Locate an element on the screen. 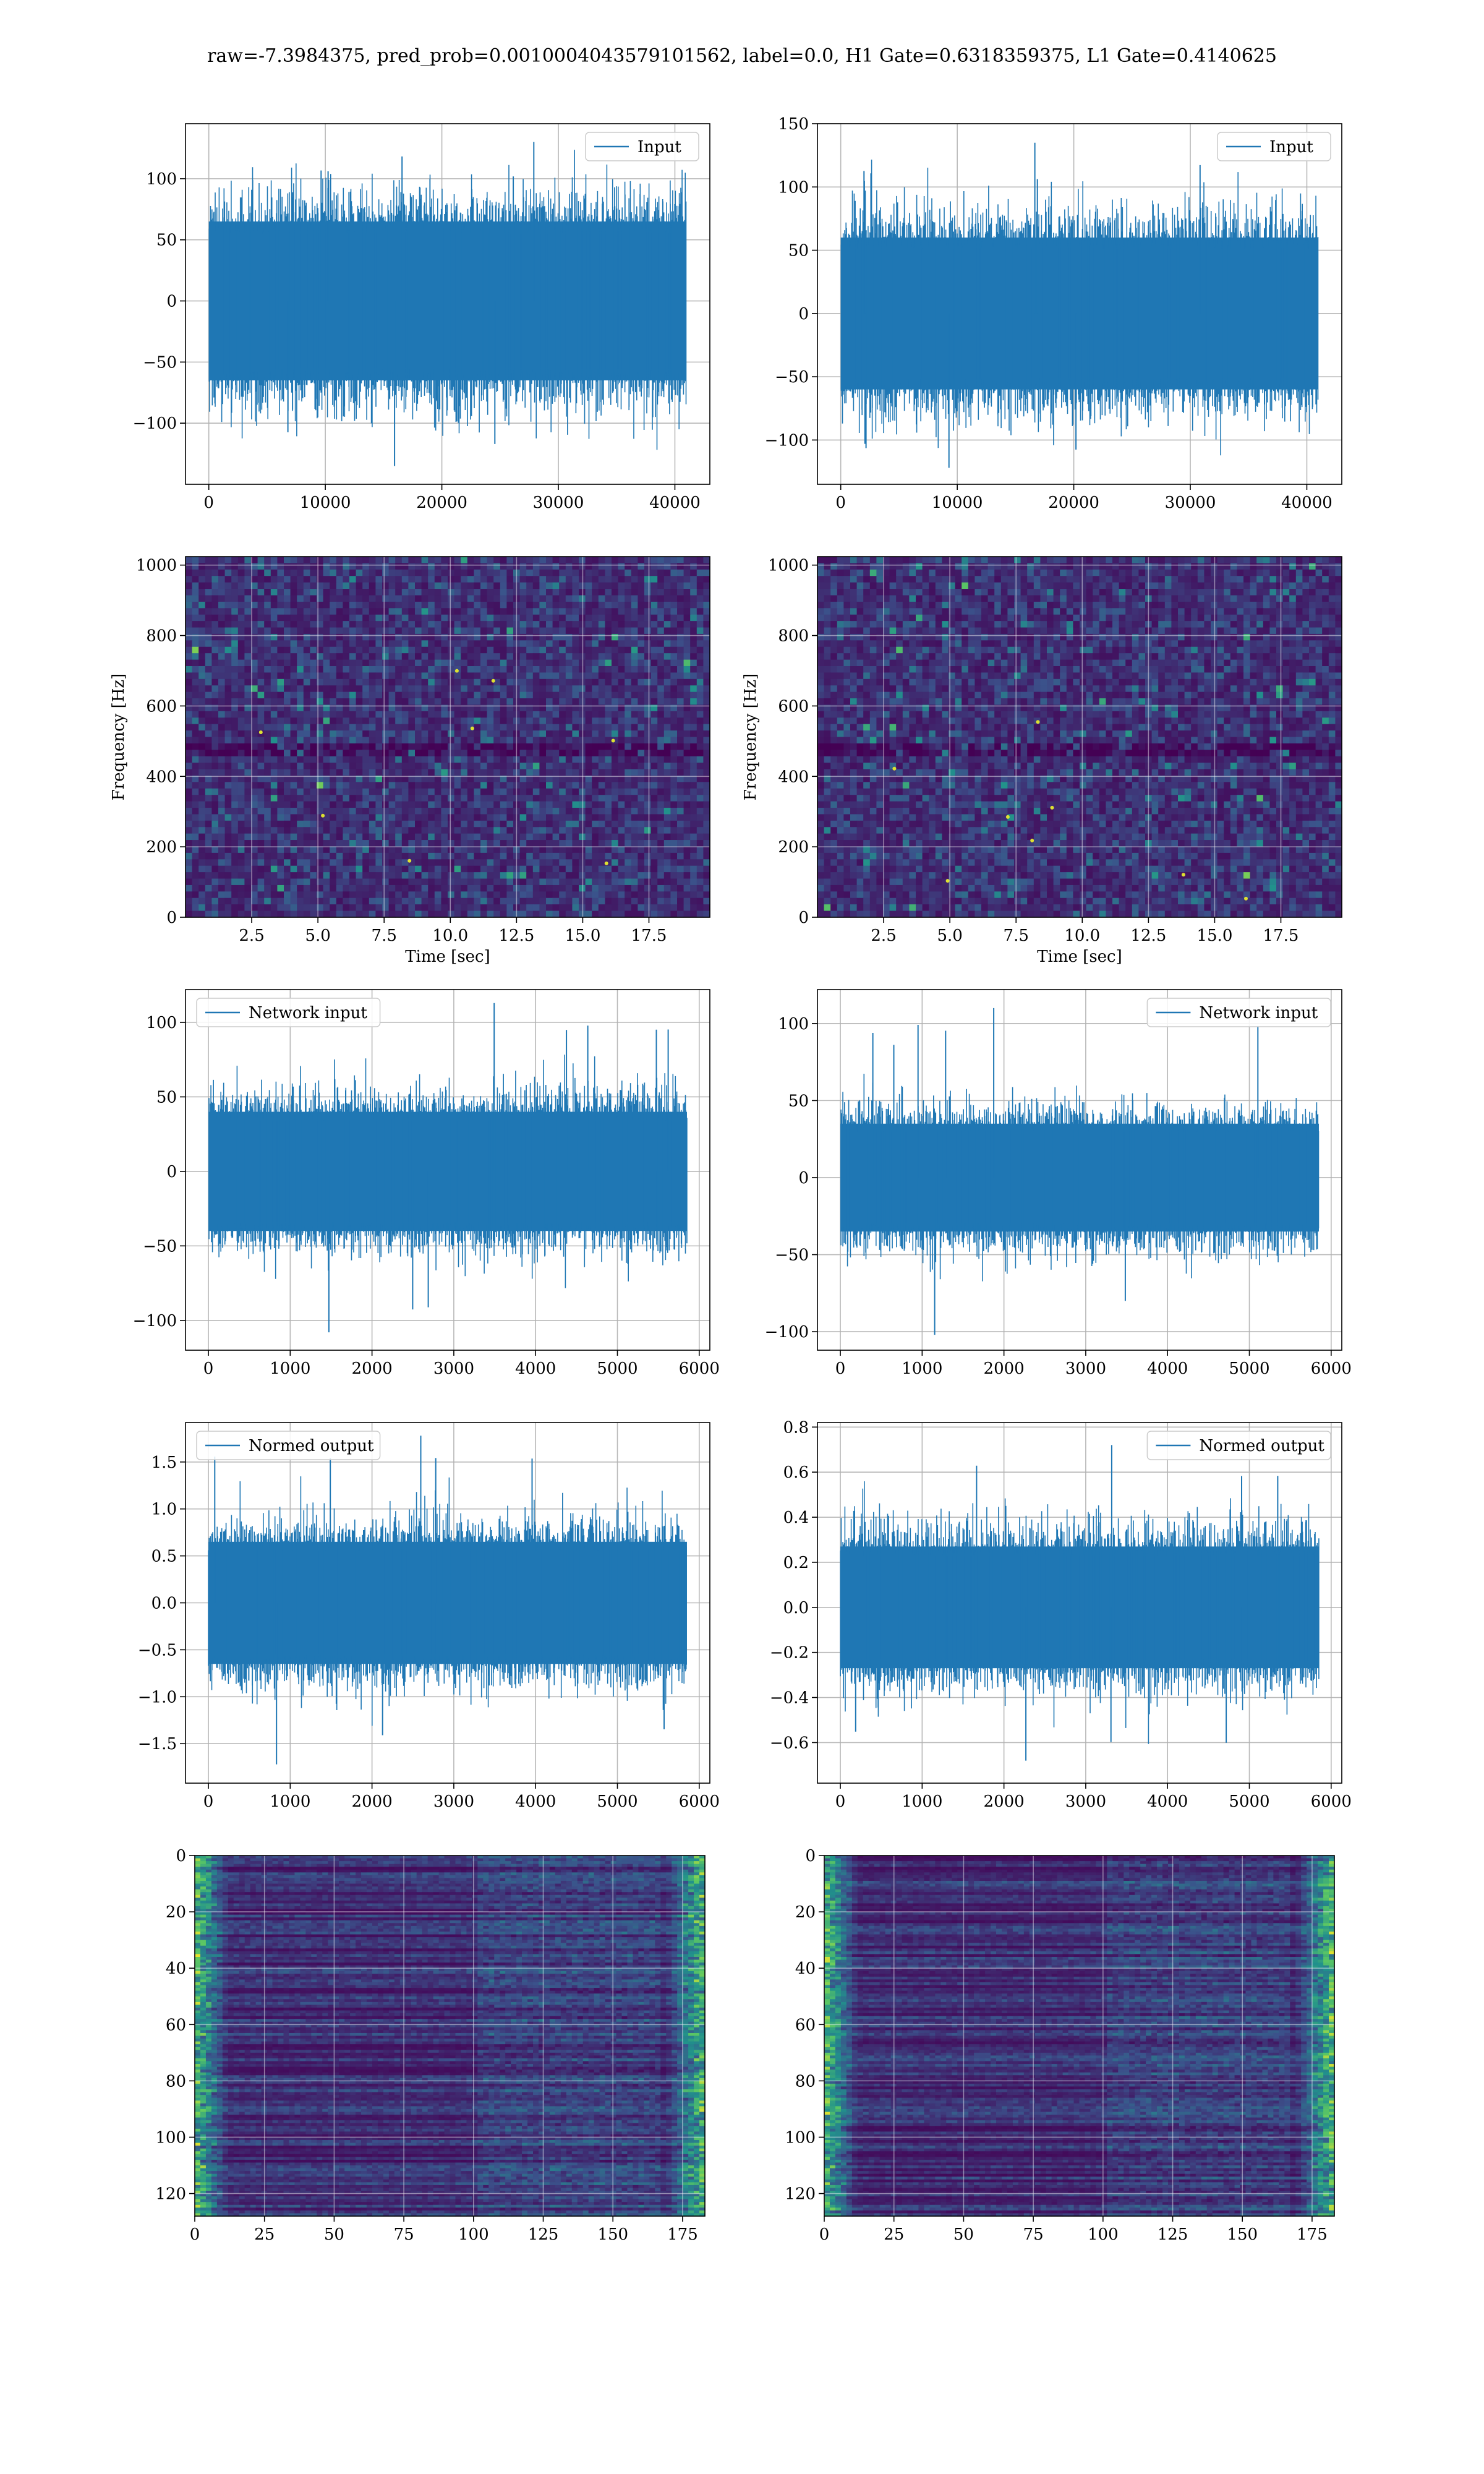 The image size is (1484, 2474). spectrogram-image is located at coordinates (1079, 738).